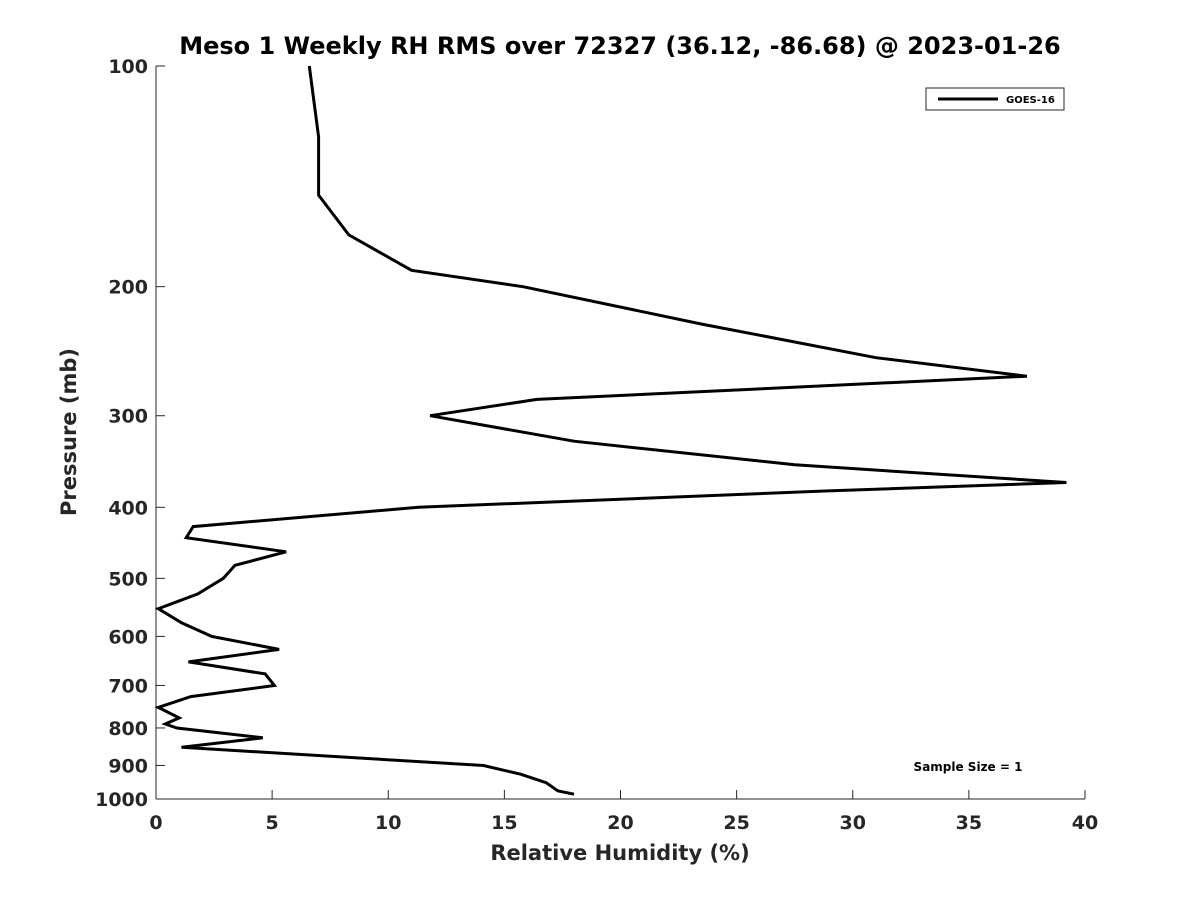  I want to click on y-tick-label: 100, so click(128, 67).